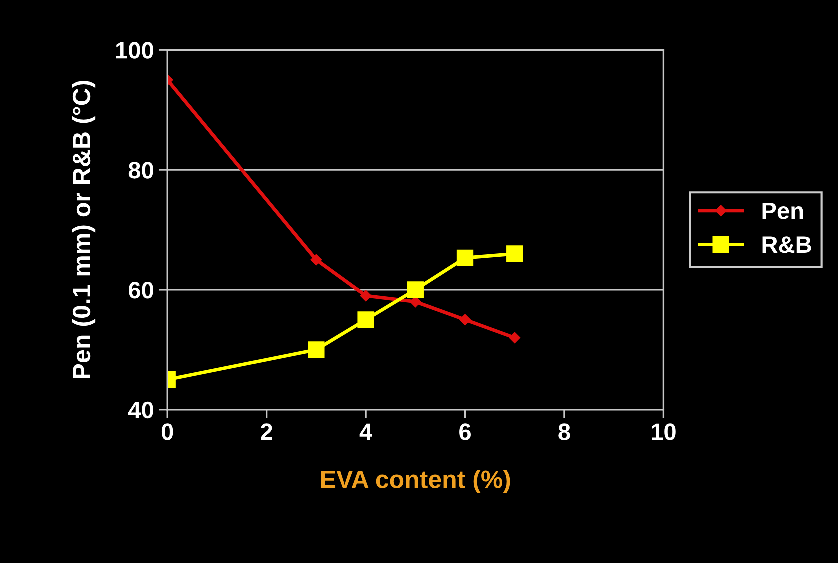  Describe the element at coordinates (465, 432) in the screenshot. I see `x-tick-label: 6` at that location.